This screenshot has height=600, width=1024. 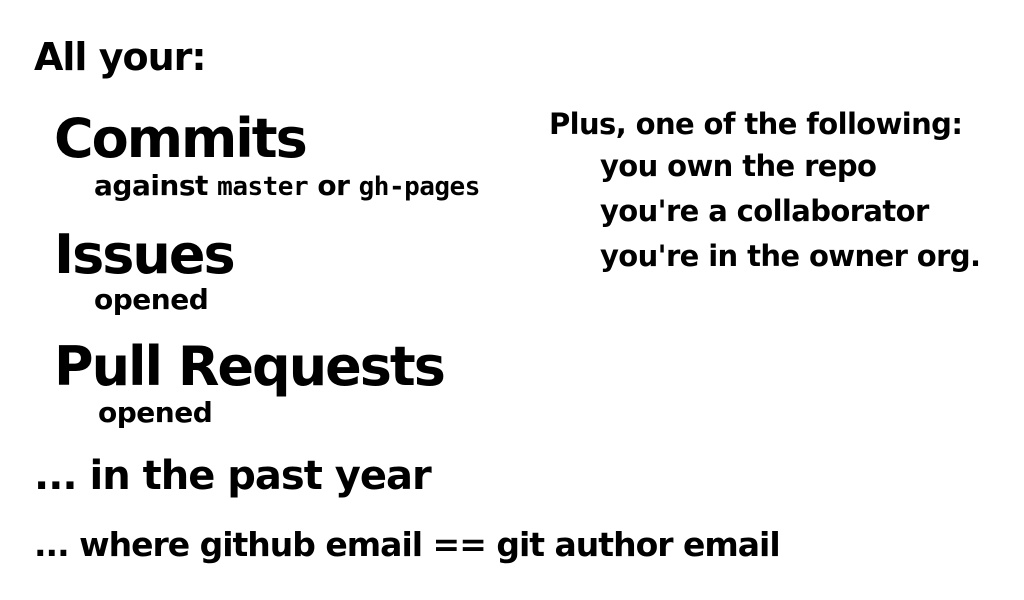 What do you see at coordinates (756, 124) in the screenshot?
I see `plus-heading: Plus, one of the following:` at bounding box center [756, 124].